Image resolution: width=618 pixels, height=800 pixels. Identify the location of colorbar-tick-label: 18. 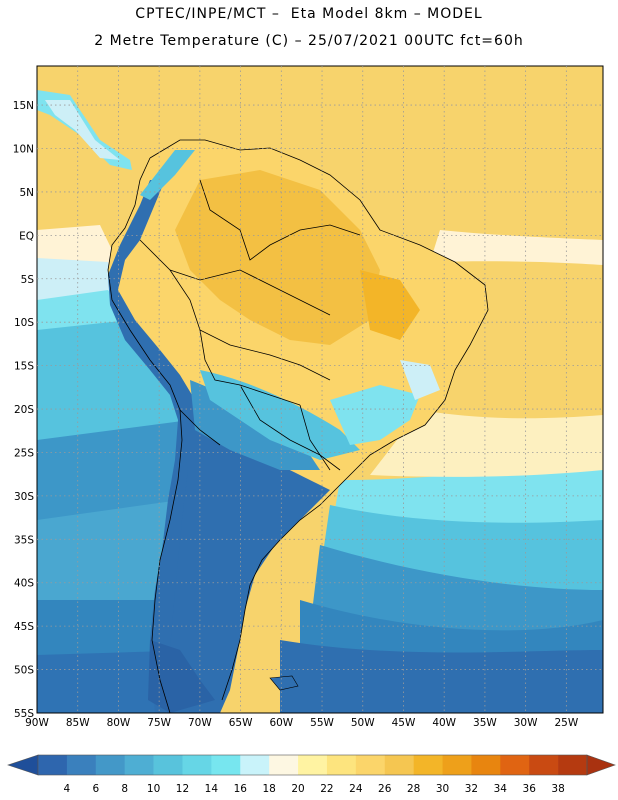
(268, 789).